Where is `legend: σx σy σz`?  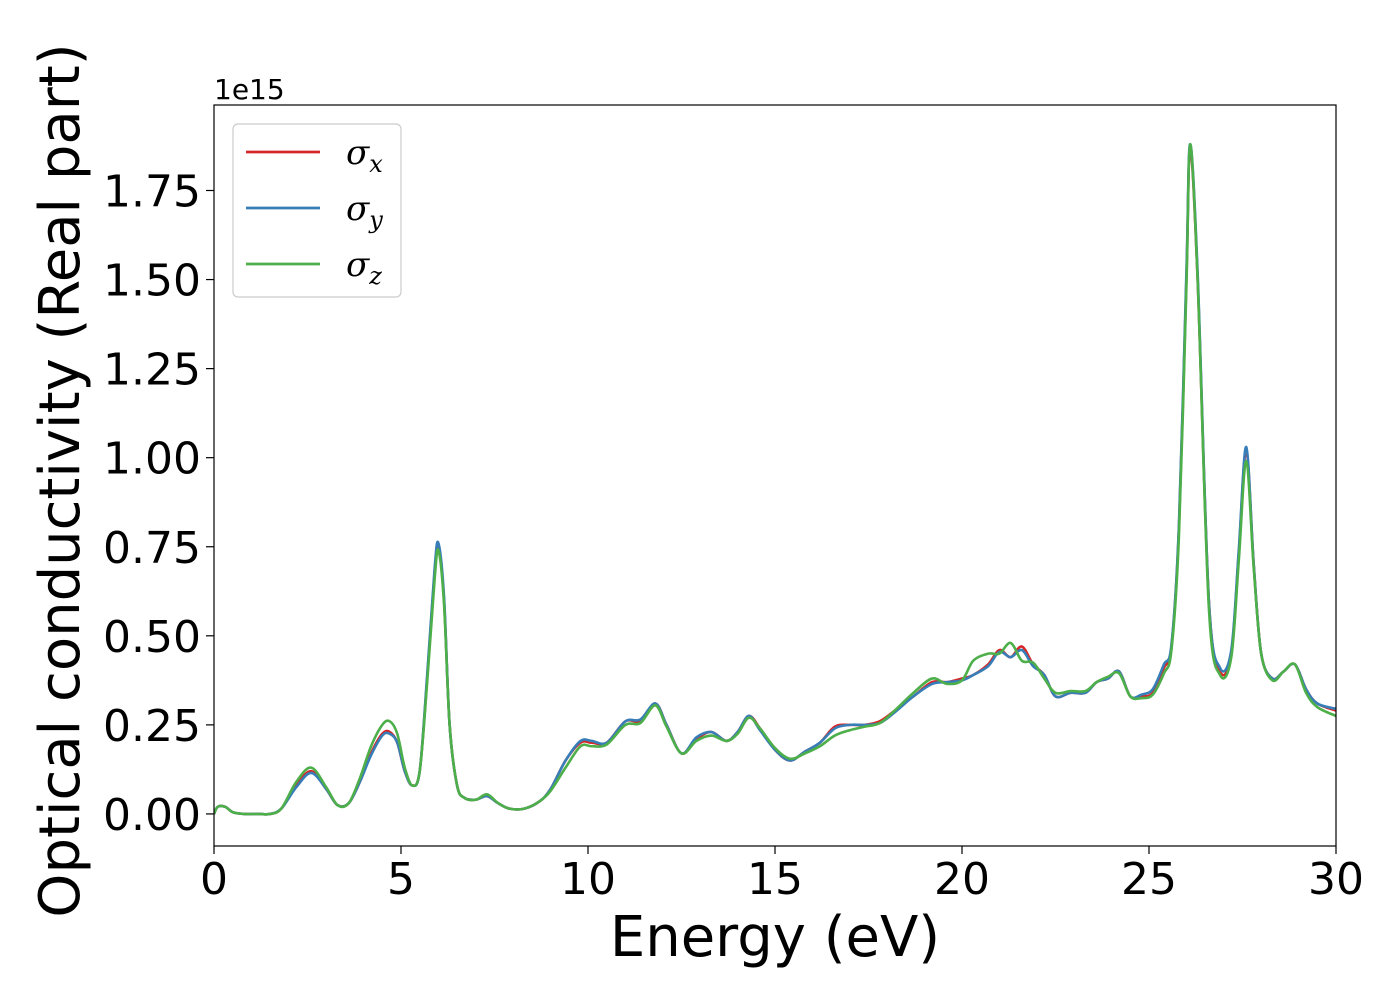
legend: σx σy σz is located at coordinates (317, 210).